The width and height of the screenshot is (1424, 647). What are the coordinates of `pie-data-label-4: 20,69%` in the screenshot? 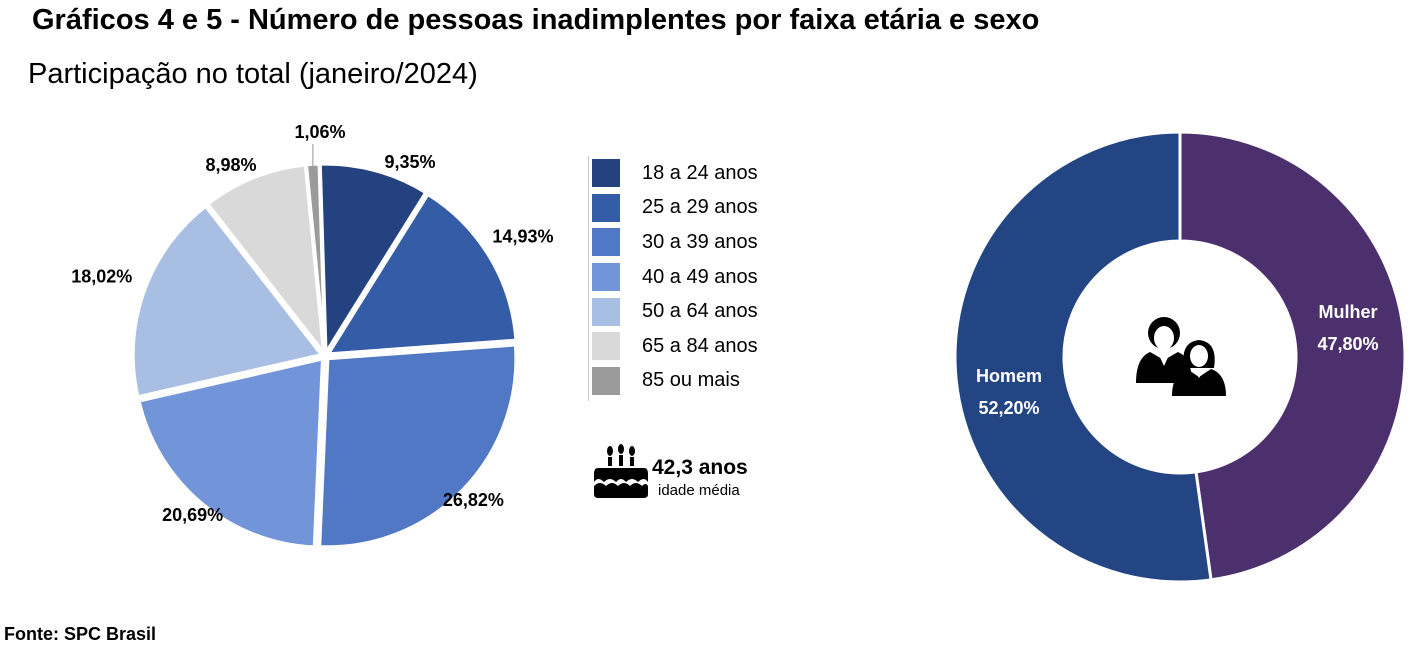 It's located at (192, 515).